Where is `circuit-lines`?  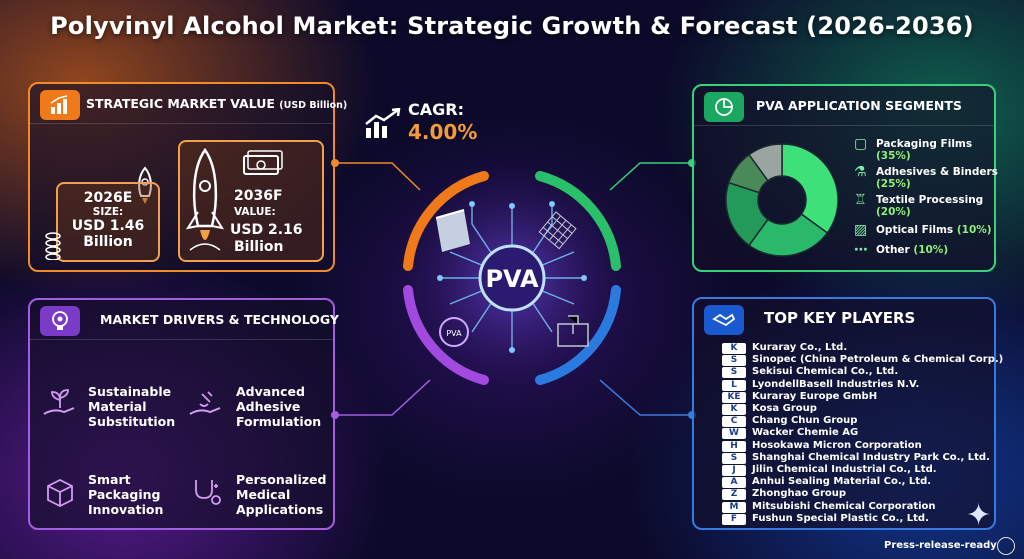
circuit-lines is located at coordinates (512, 277).